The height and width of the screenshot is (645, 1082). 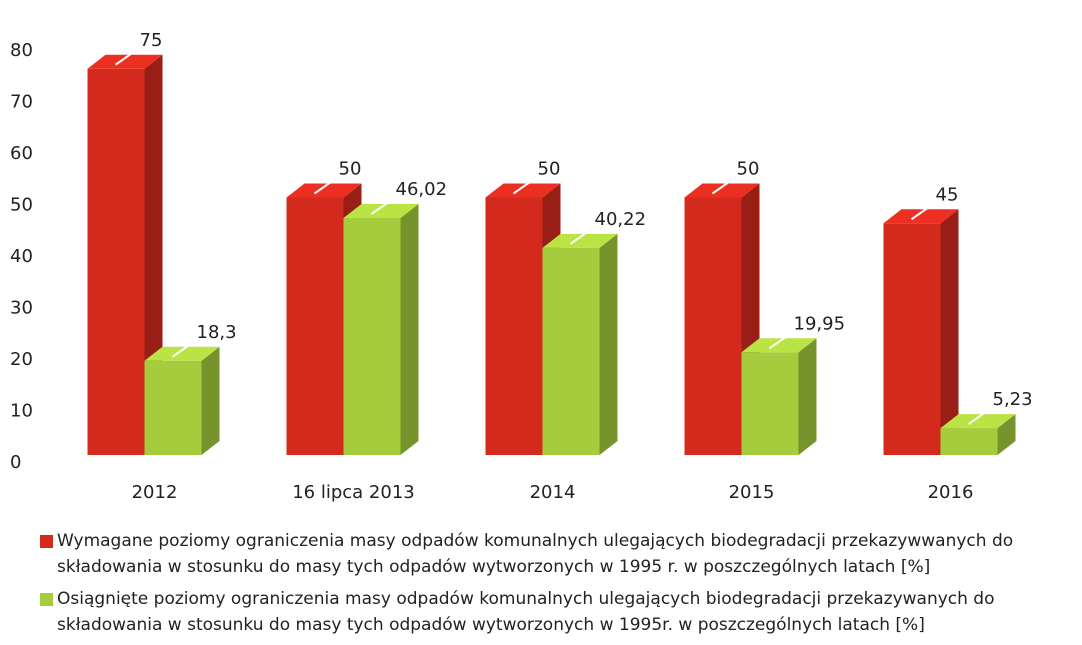 I want to click on value-label: 5,23, so click(x=1013, y=399).